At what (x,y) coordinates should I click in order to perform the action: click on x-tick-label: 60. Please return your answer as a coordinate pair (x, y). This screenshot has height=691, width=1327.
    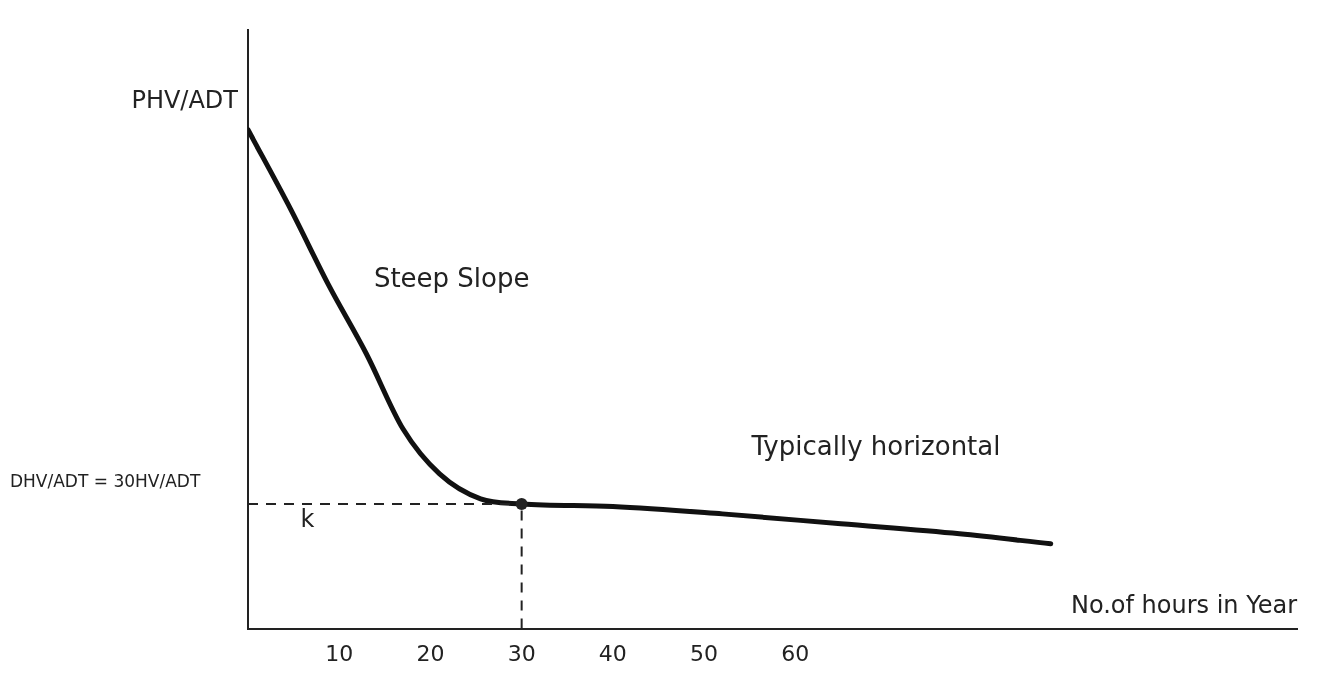
    Looking at the image, I should click on (795, 653).